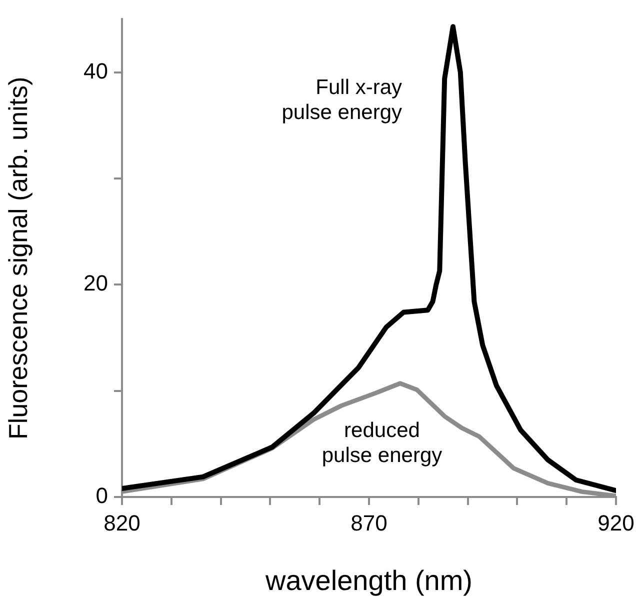 The height and width of the screenshot is (603, 643). What do you see at coordinates (616, 523) in the screenshot?
I see `x-tick-label: 920` at bounding box center [616, 523].